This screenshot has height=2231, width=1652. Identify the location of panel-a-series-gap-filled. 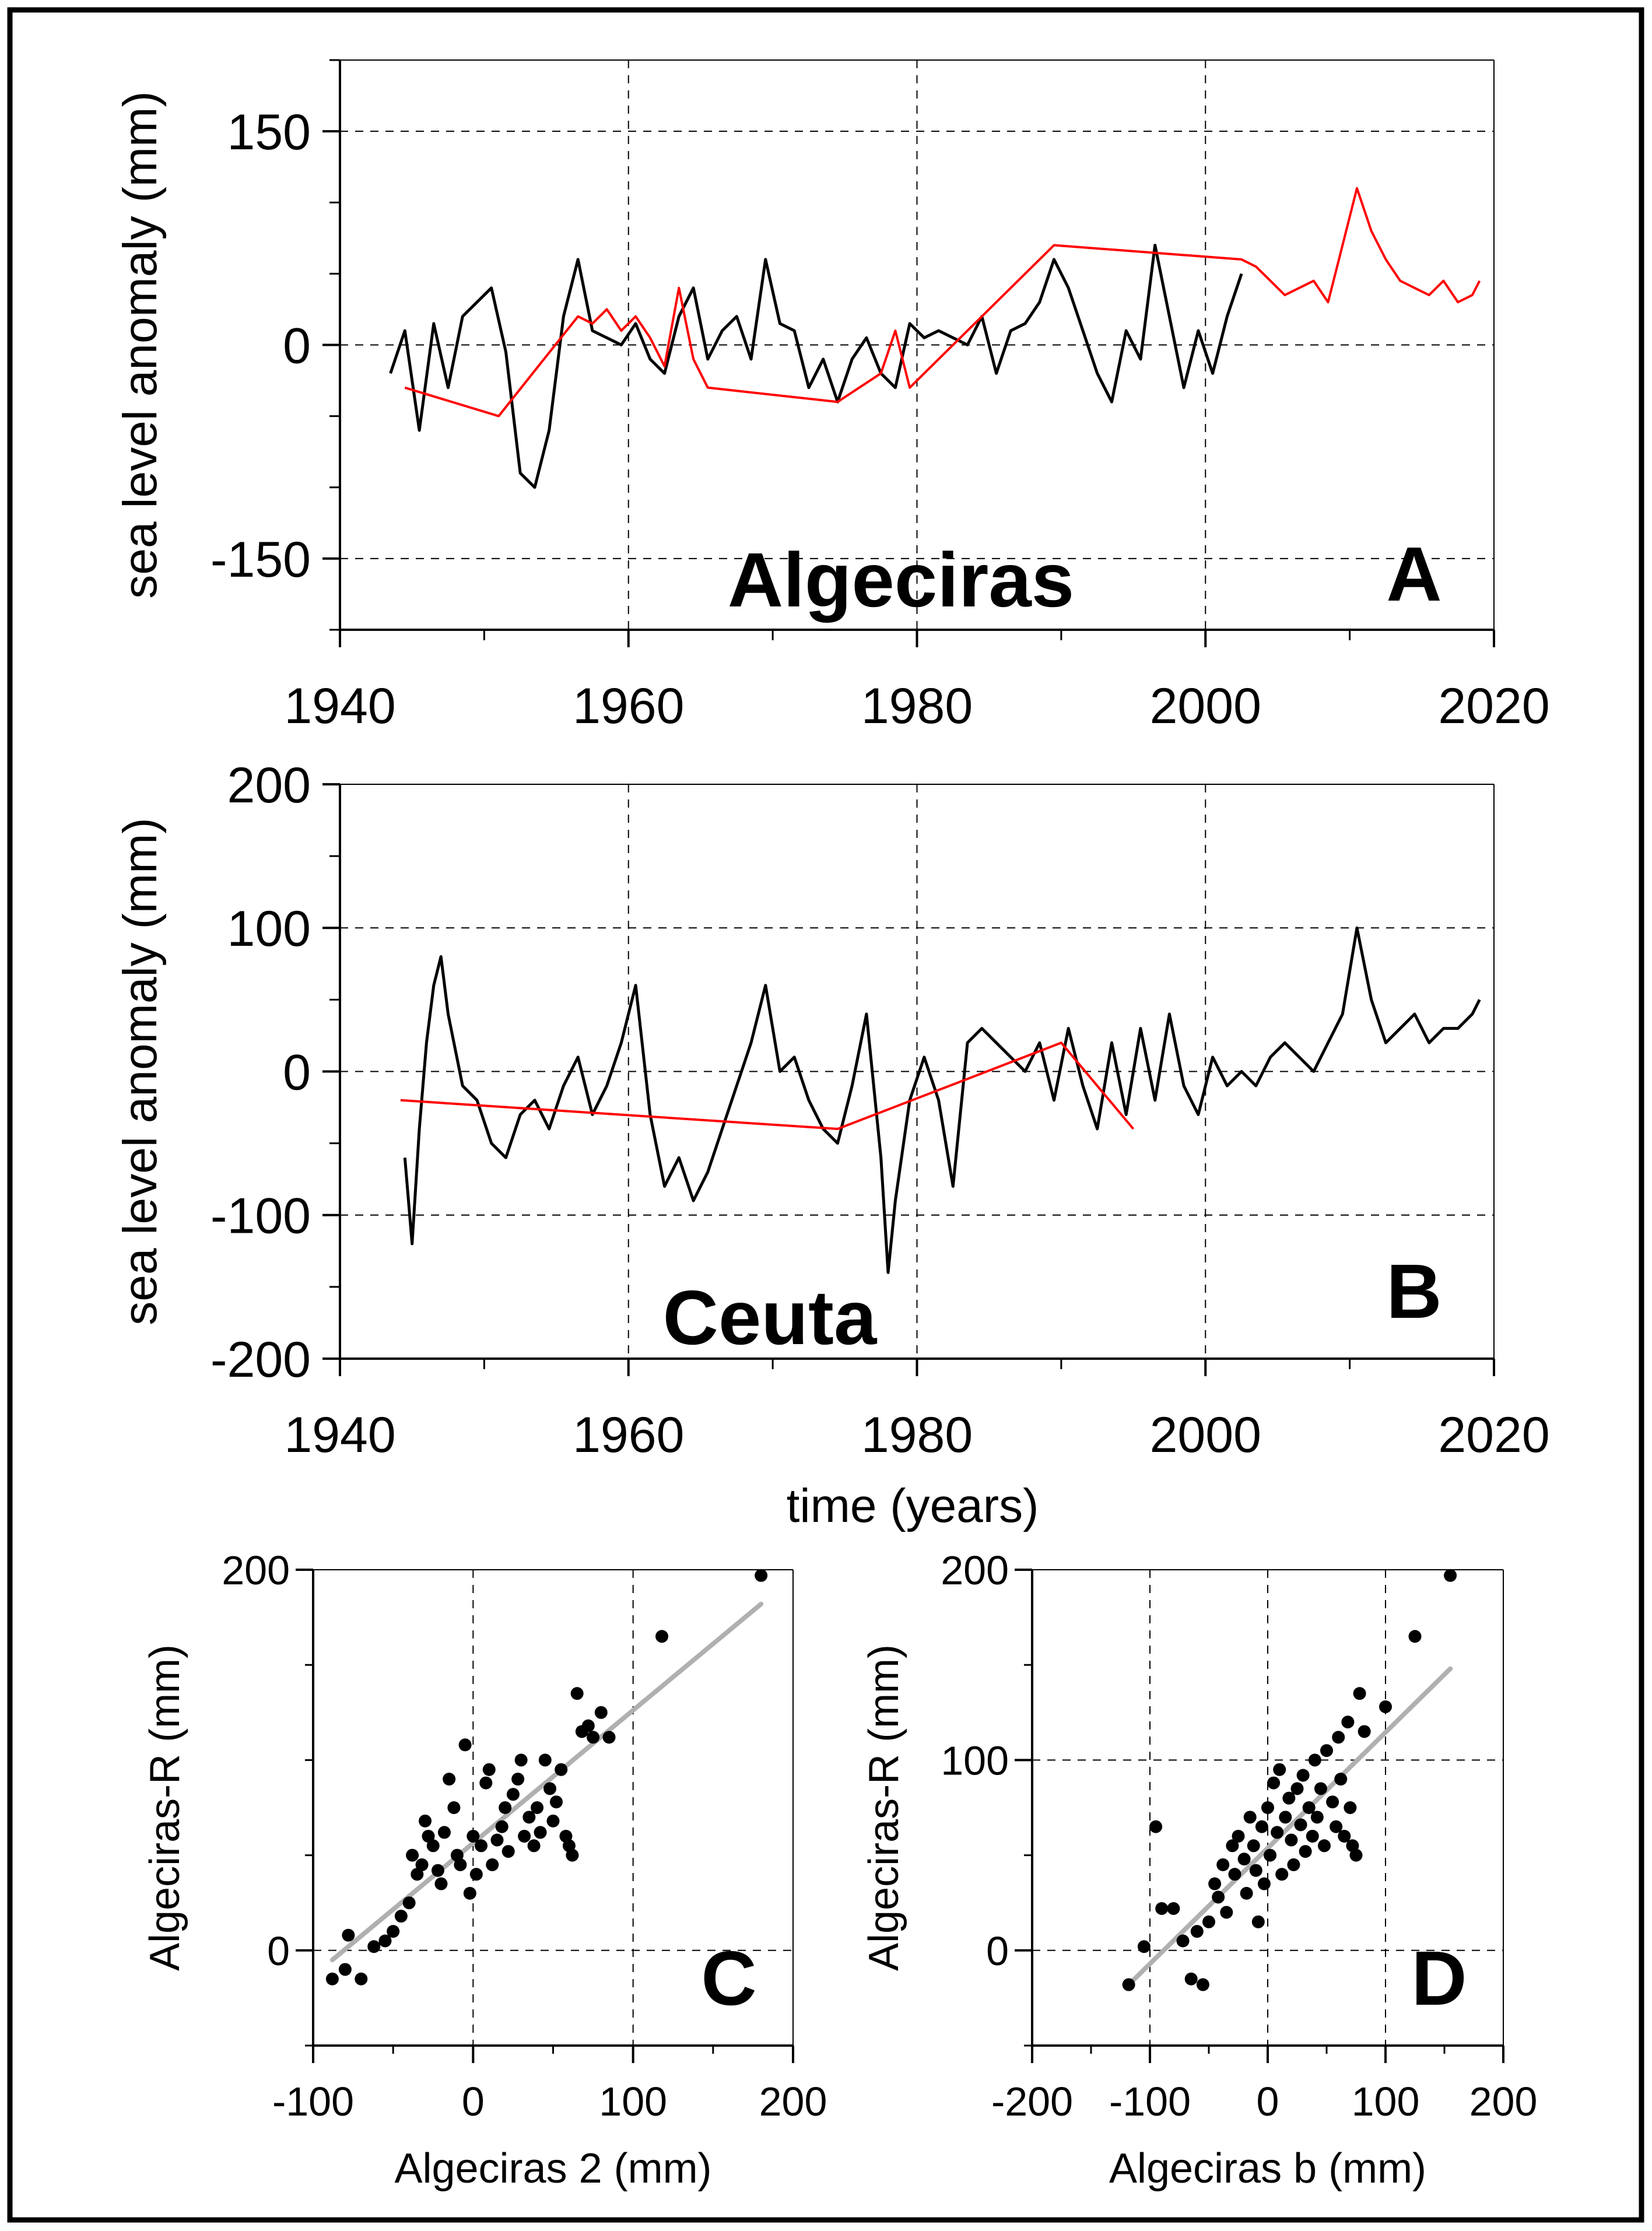
(942, 302).